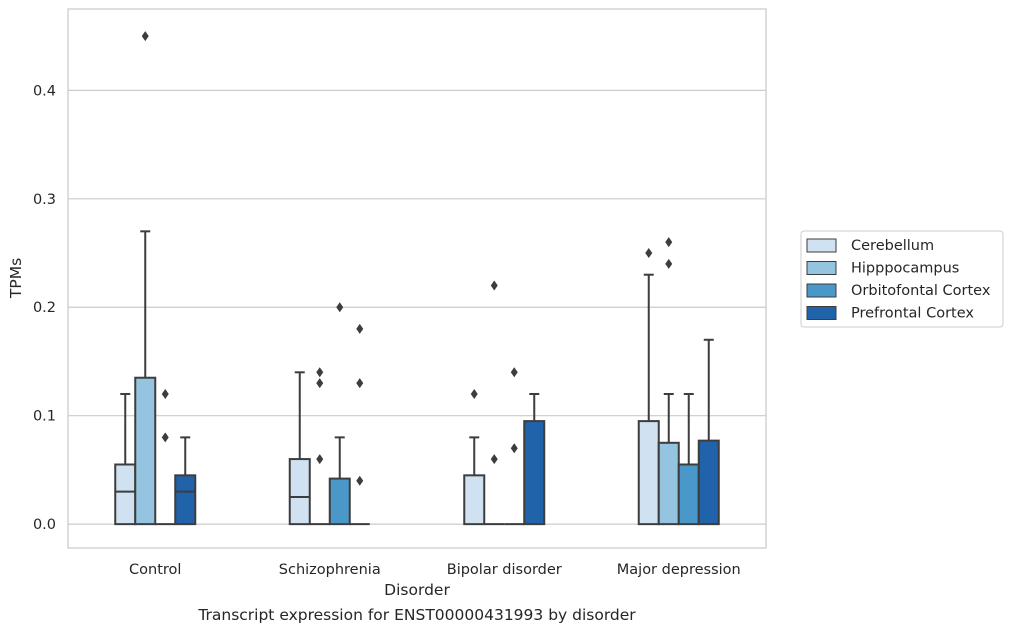  I want to click on x-tick-label: Bipolar disorder, so click(504, 570).